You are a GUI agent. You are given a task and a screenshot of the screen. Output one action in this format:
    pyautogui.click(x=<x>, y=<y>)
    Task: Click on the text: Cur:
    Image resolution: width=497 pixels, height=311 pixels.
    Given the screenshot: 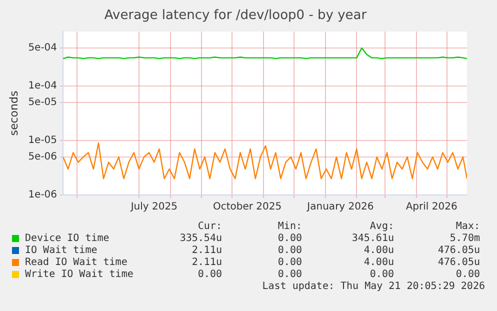 What is the action you would take?
    pyautogui.click(x=209, y=227)
    